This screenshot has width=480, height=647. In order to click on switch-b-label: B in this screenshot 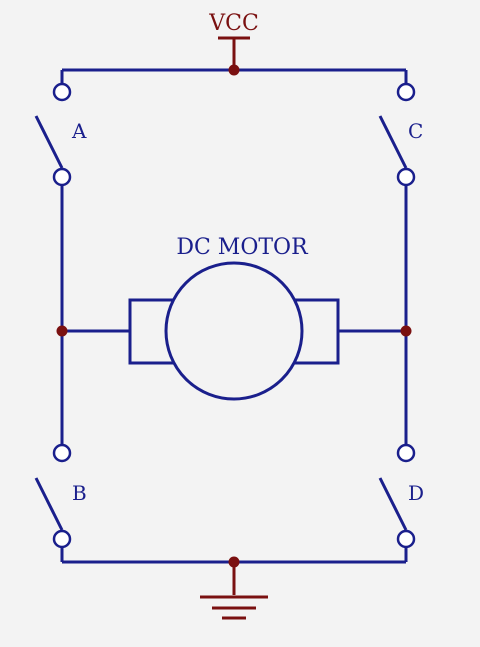, I will do `click(79, 493)`.